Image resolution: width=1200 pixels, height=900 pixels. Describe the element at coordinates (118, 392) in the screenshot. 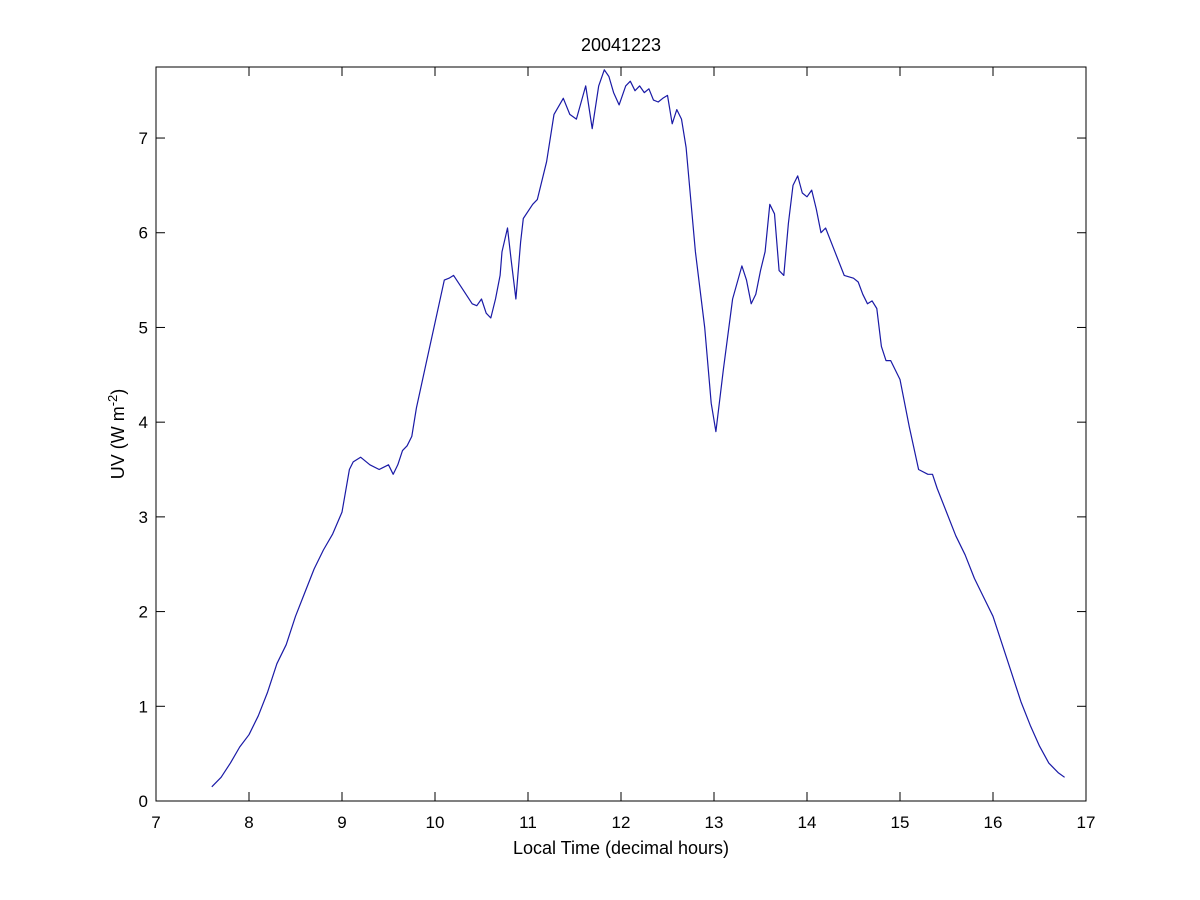

I see `y-axis-label-closing: )` at that location.